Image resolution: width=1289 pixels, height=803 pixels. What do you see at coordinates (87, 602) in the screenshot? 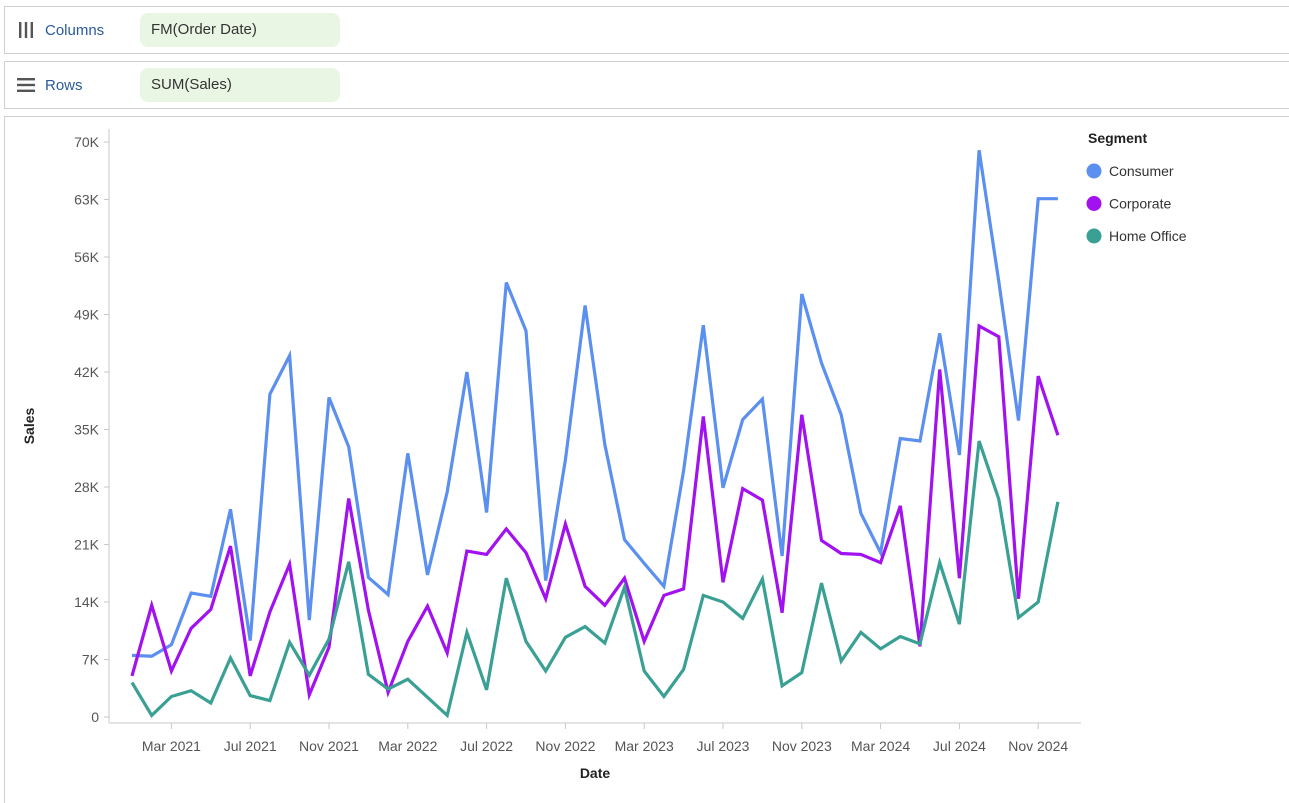
I see `y-tick-label: 14K` at bounding box center [87, 602].